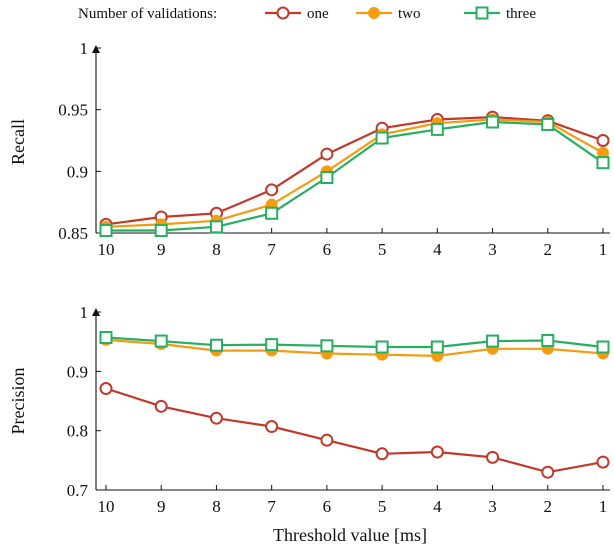 The image size is (614, 556). I want to click on x-tick-label-recall: 7, so click(271, 249).